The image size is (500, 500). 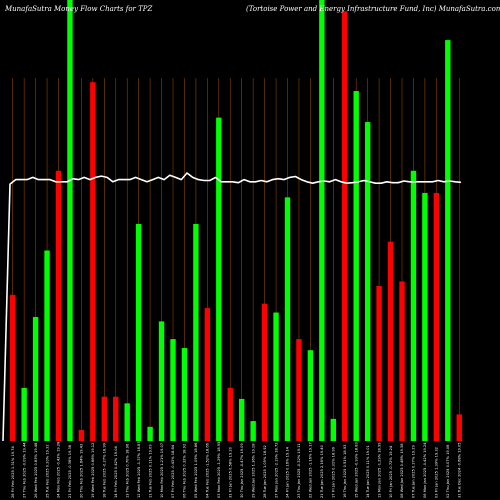 What do you see at coordinates (127, 470) in the screenshot?
I see `x-tick-label: 13 Thu Feb 2025 0.70% 18.96` at bounding box center [127, 470].